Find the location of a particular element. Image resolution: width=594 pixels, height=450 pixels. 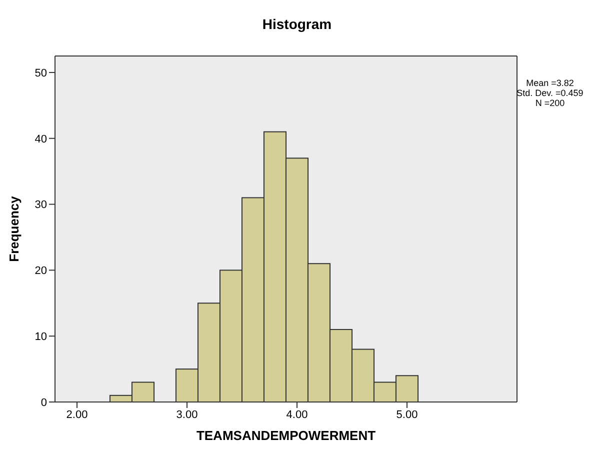

y-tick-label: 0 is located at coordinates (43, 402).